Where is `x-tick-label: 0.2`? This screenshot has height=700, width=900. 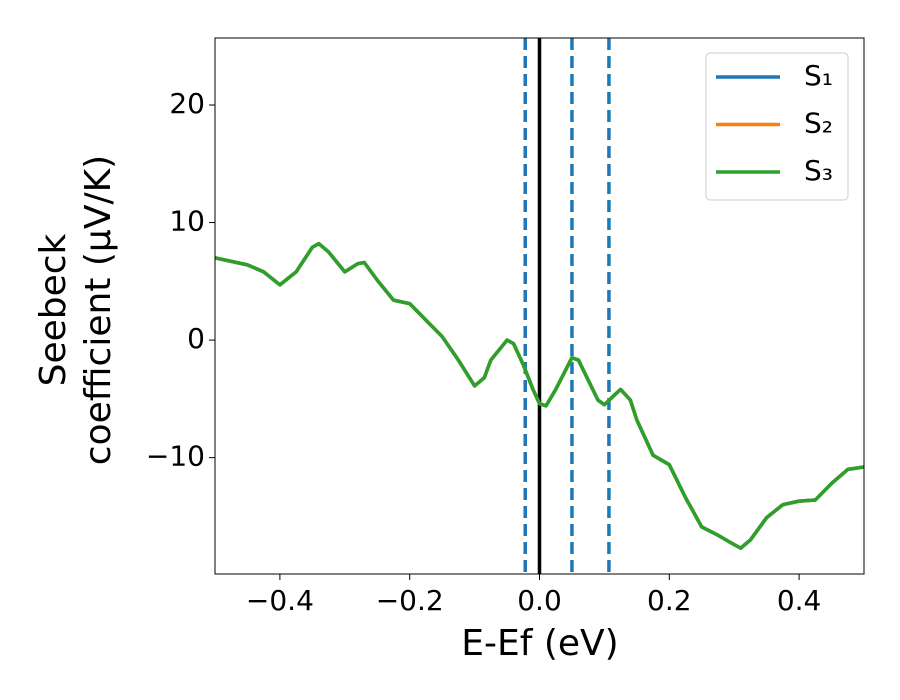 x-tick-label: 0.2 is located at coordinates (669, 600).